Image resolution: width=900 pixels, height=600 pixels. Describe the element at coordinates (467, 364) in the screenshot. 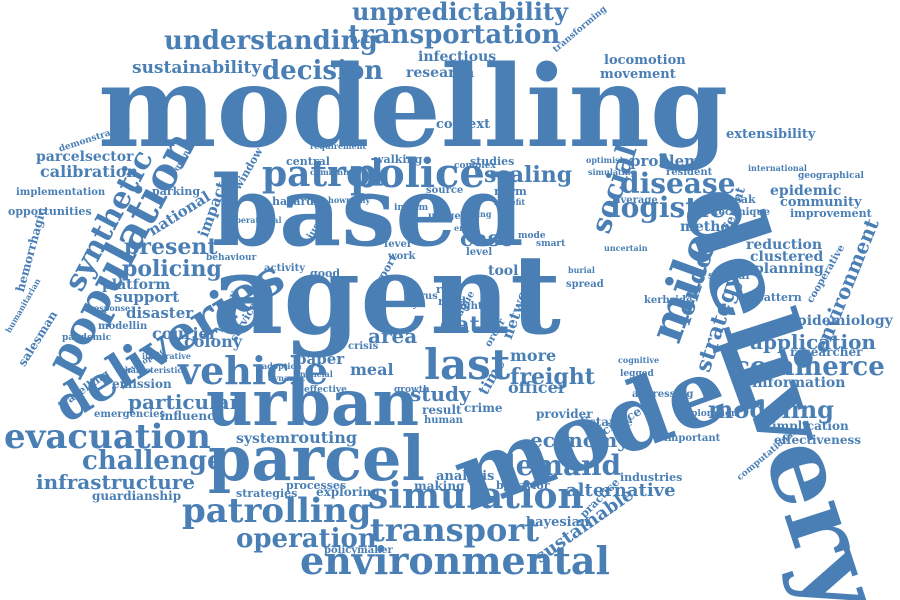

I see `word-last: last` at that location.